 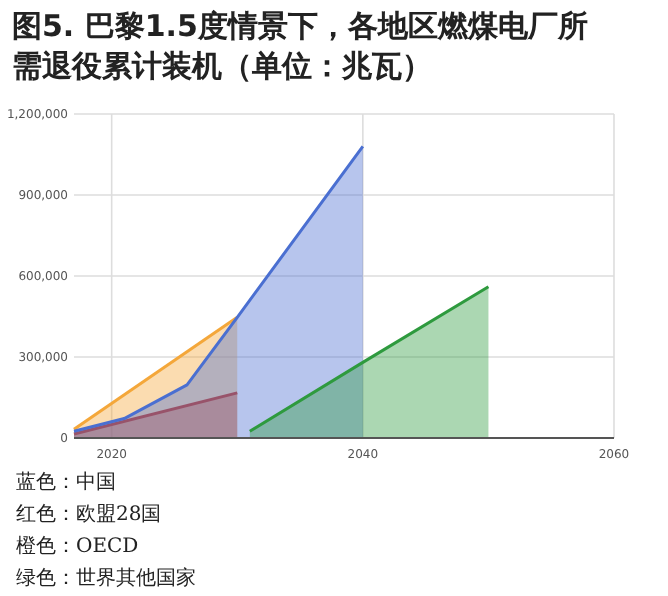 I want to click on text: 蓝色：中国, so click(x=66, y=482).